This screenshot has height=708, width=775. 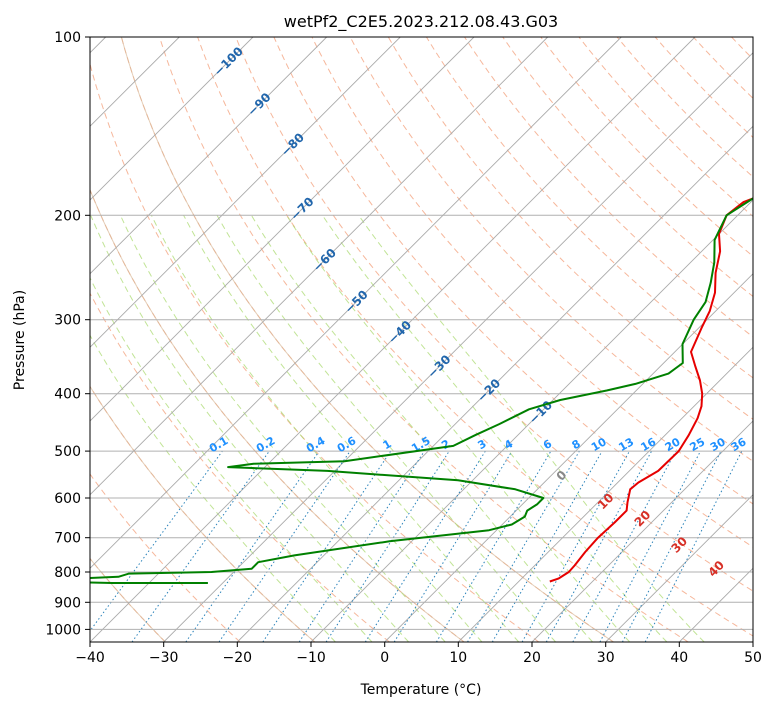 What do you see at coordinates (458, 658) in the screenshot?
I see `x-tick-label: 10` at bounding box center [458, 658].